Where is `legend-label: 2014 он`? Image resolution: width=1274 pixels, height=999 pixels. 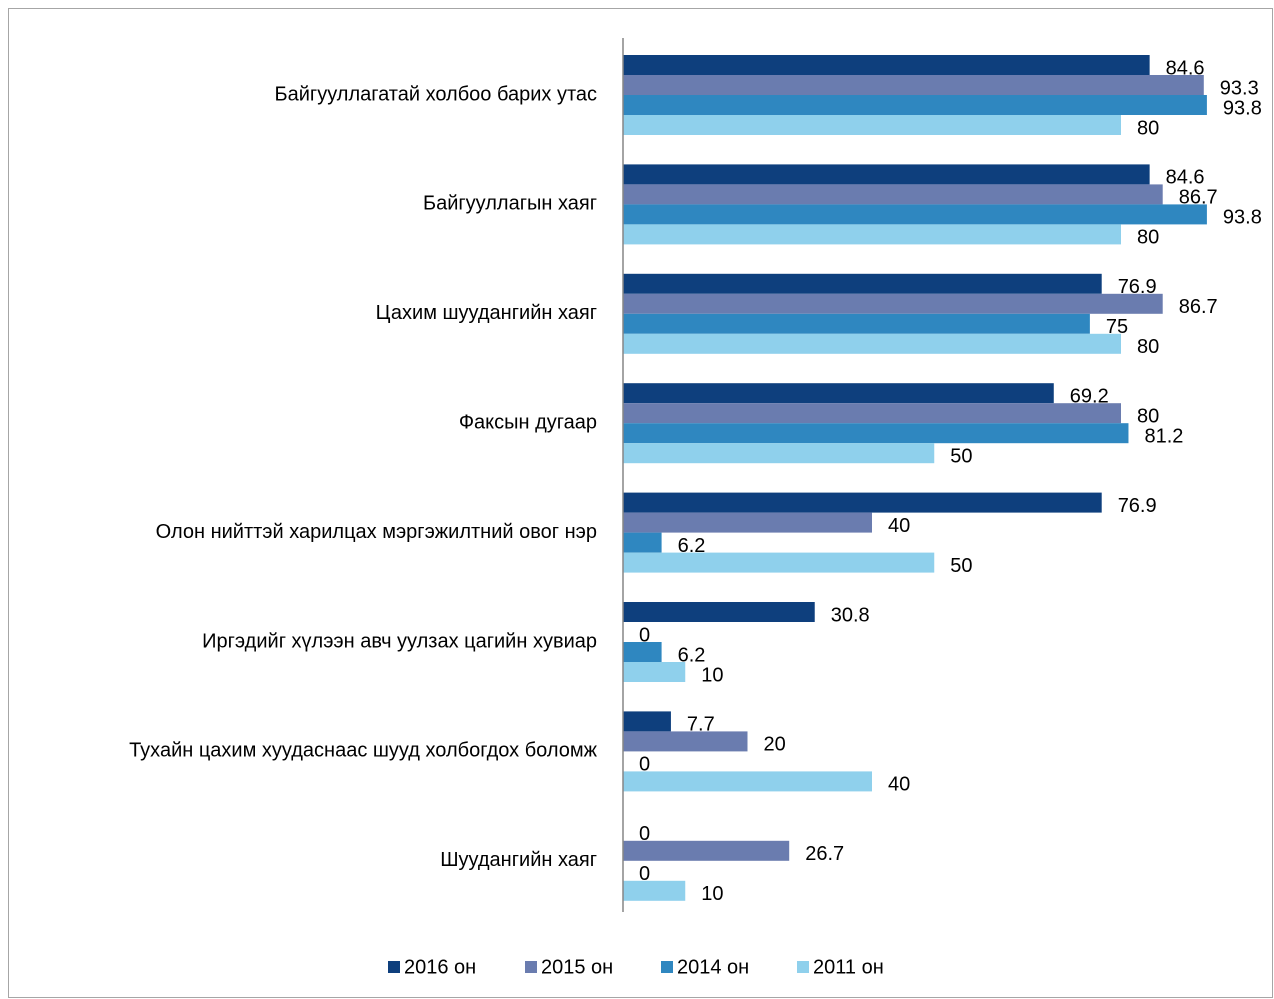
legend-label: 2014 он is located at coordinates (713, 967).